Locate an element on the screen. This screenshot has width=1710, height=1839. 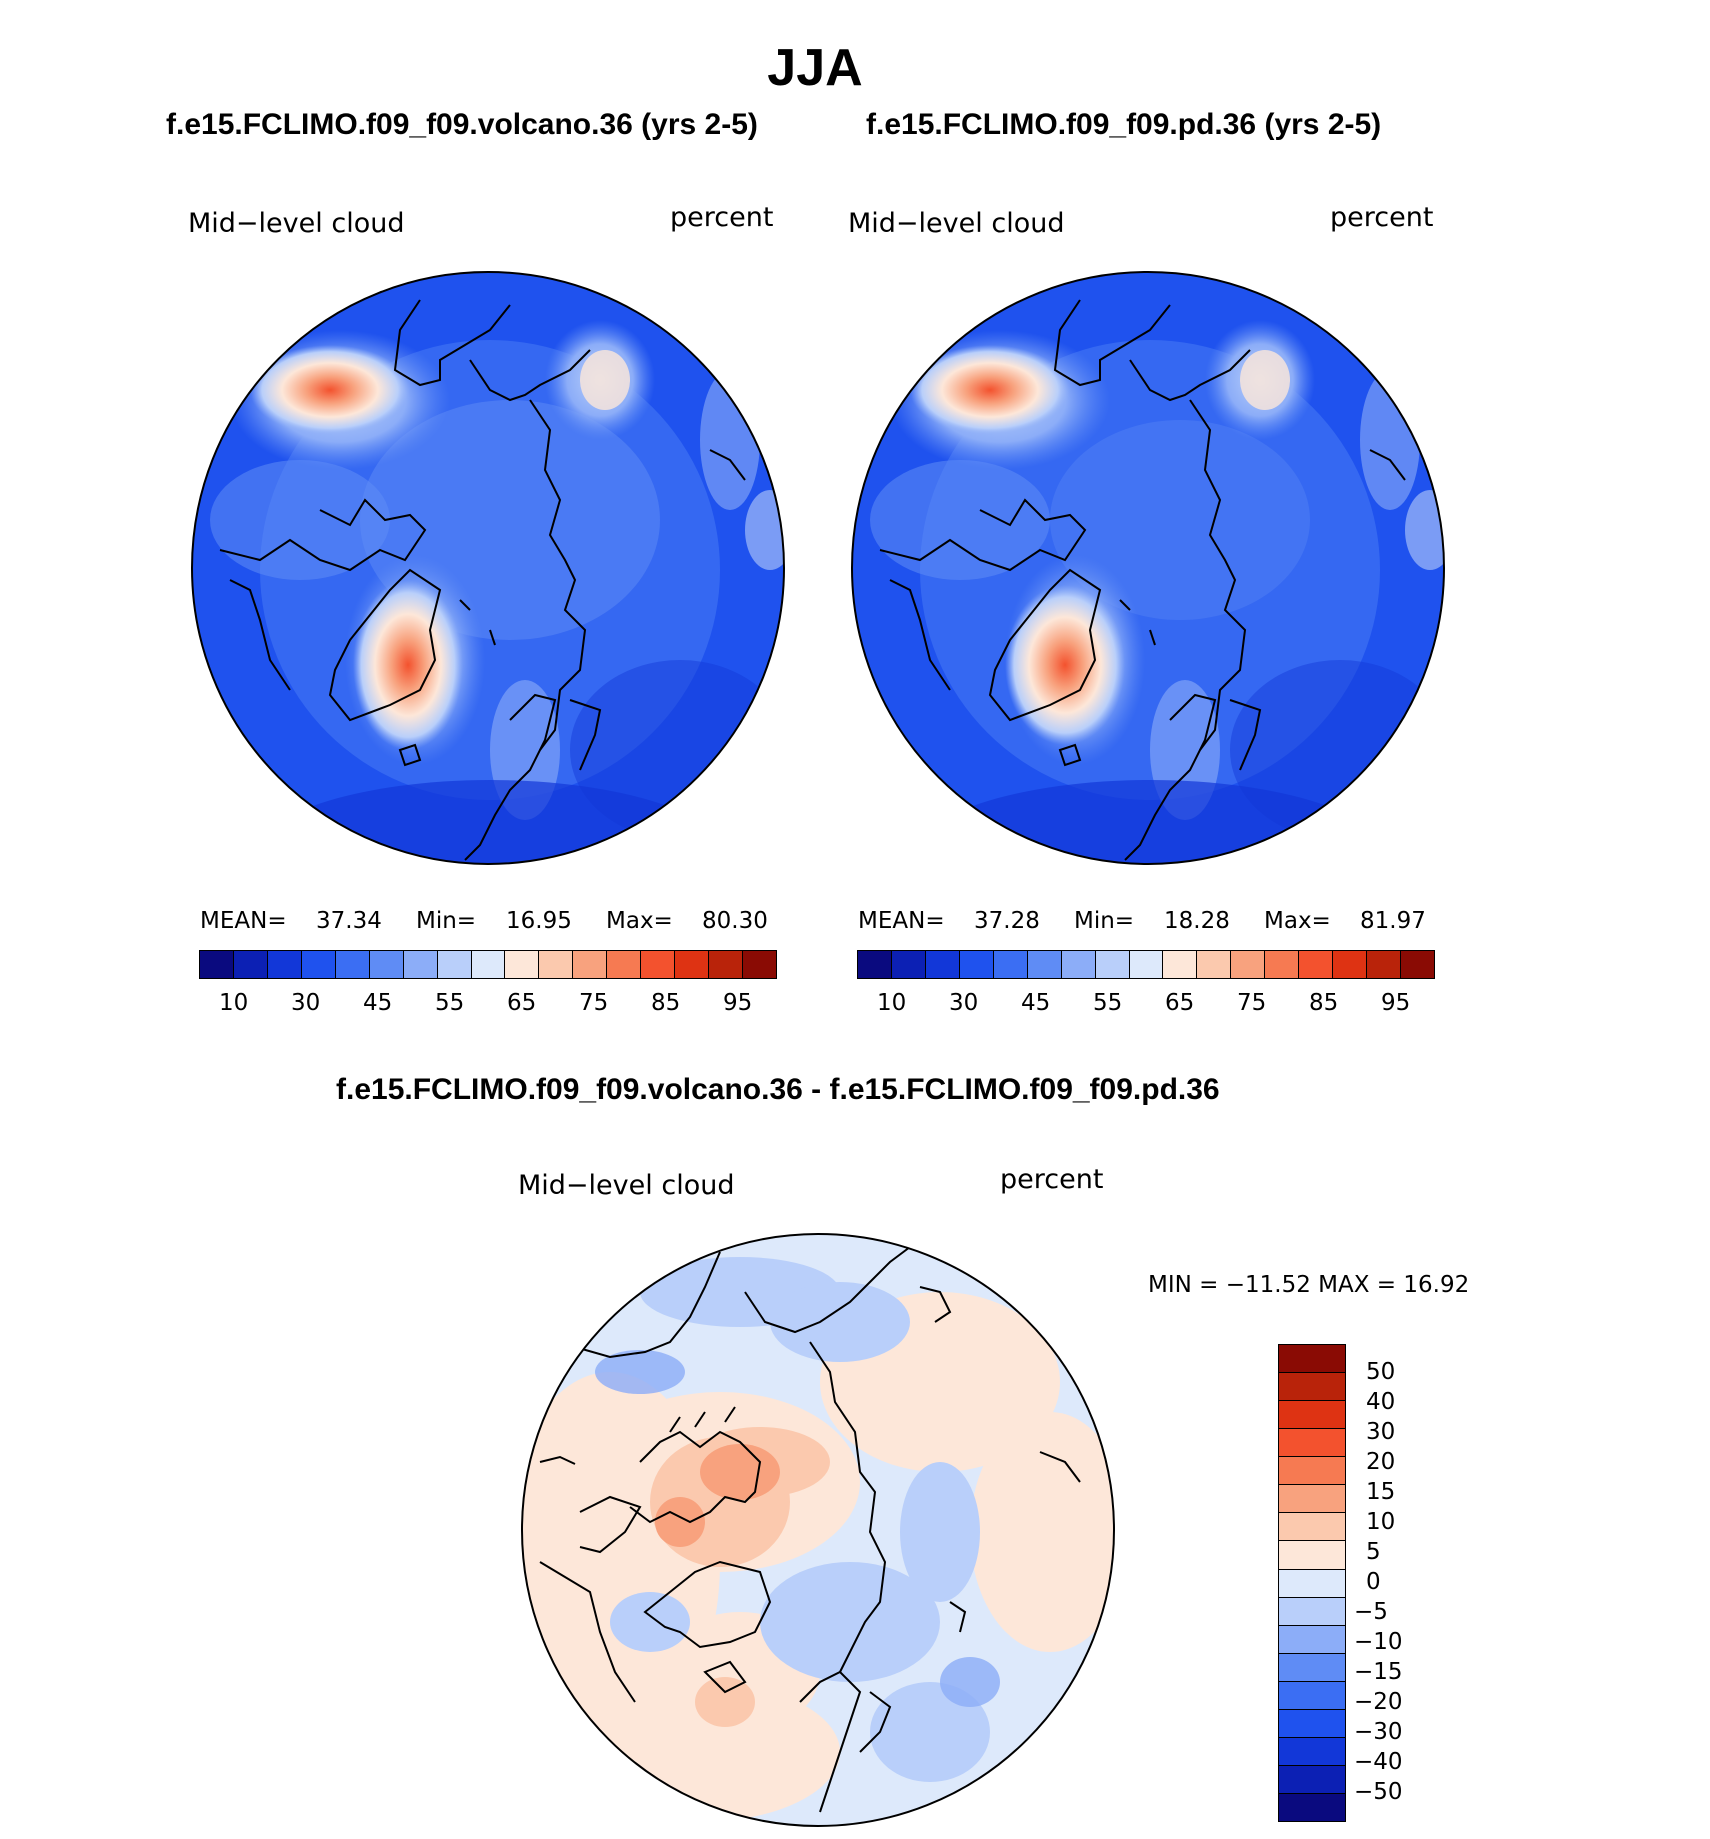
volcano-mean-value: 37.34 is located at coordinates (349, 921).